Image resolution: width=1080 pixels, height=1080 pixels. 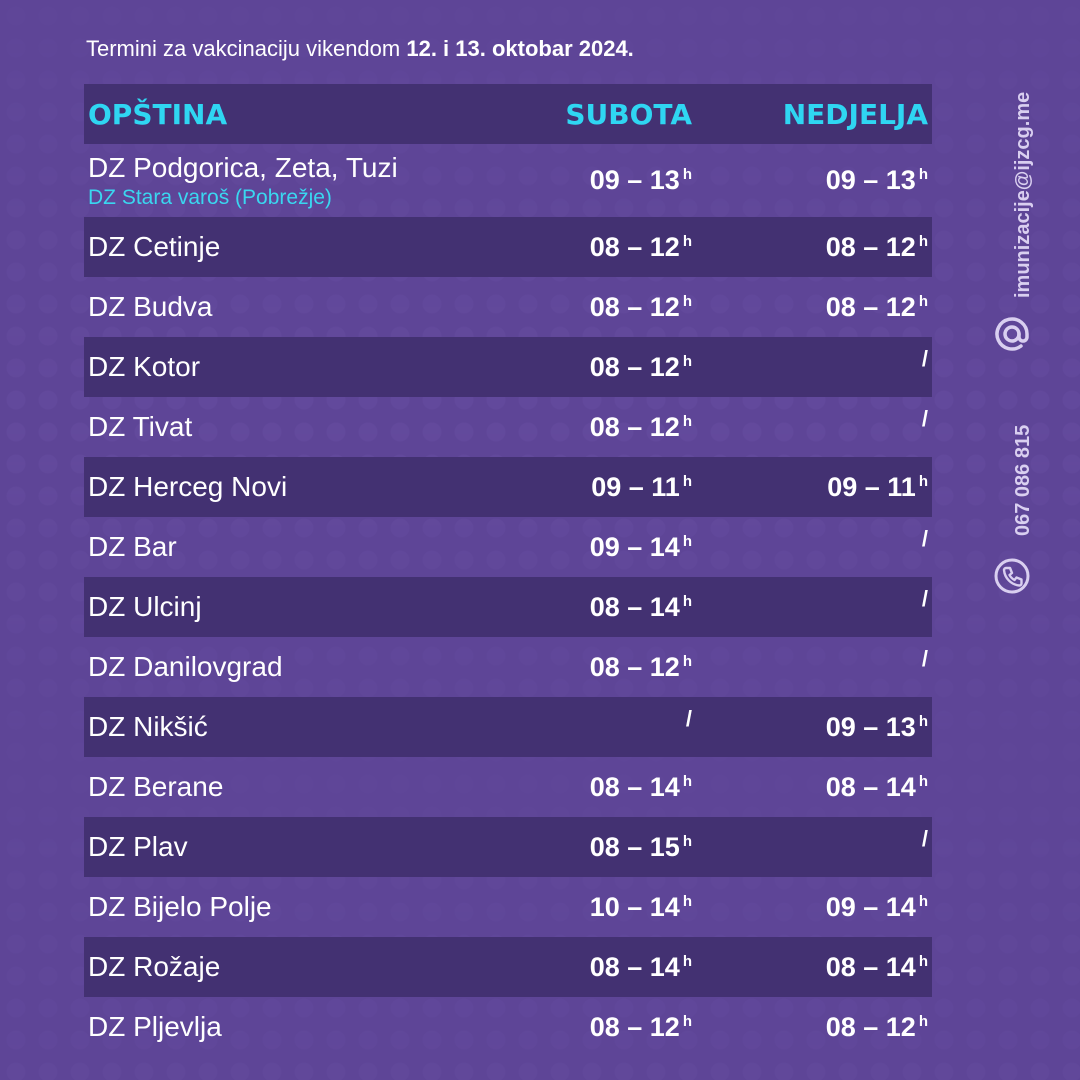 I want to click on table-row: DZ Berane 08 – 14 h 08 – 14 h, so click(x=508, y=787).